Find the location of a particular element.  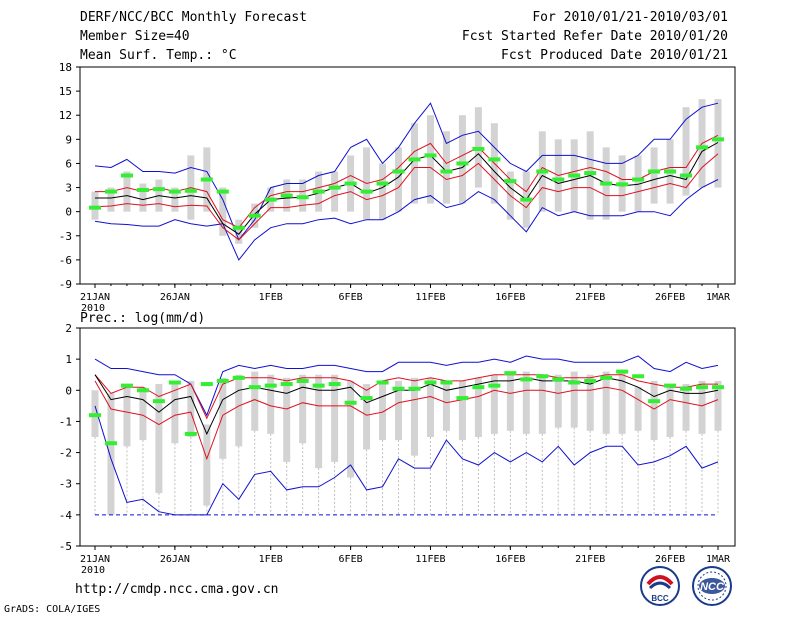

ytick-label: 9 is located at coordinates (68, 139).